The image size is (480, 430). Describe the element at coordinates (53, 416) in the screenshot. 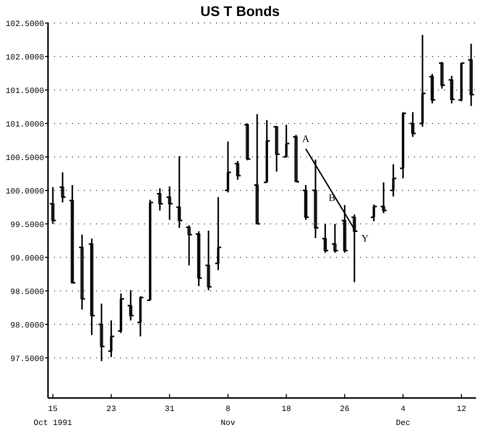

I see `x-tick-label: 15 Oct 1991` at that location.